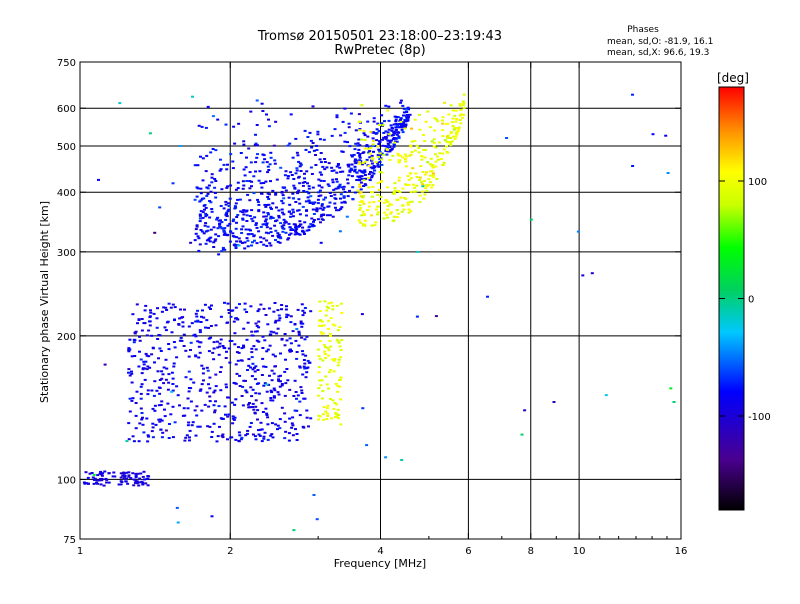  Describe the element at coordinates (660, 42) in the screenshot. I see `phases-o-stats: mean, sd,O: -81.9, 16.1` at that location.